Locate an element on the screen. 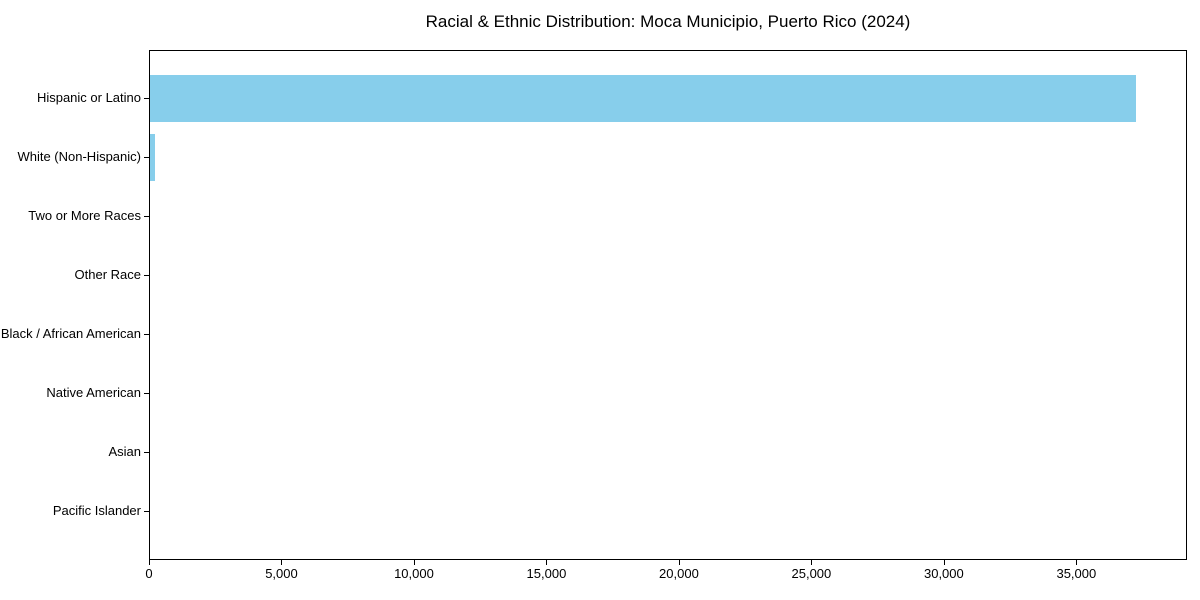 The width and height of the screenshot is (1200, 600). x-tick-label: 25,000 is located at coordinates (811, 573).